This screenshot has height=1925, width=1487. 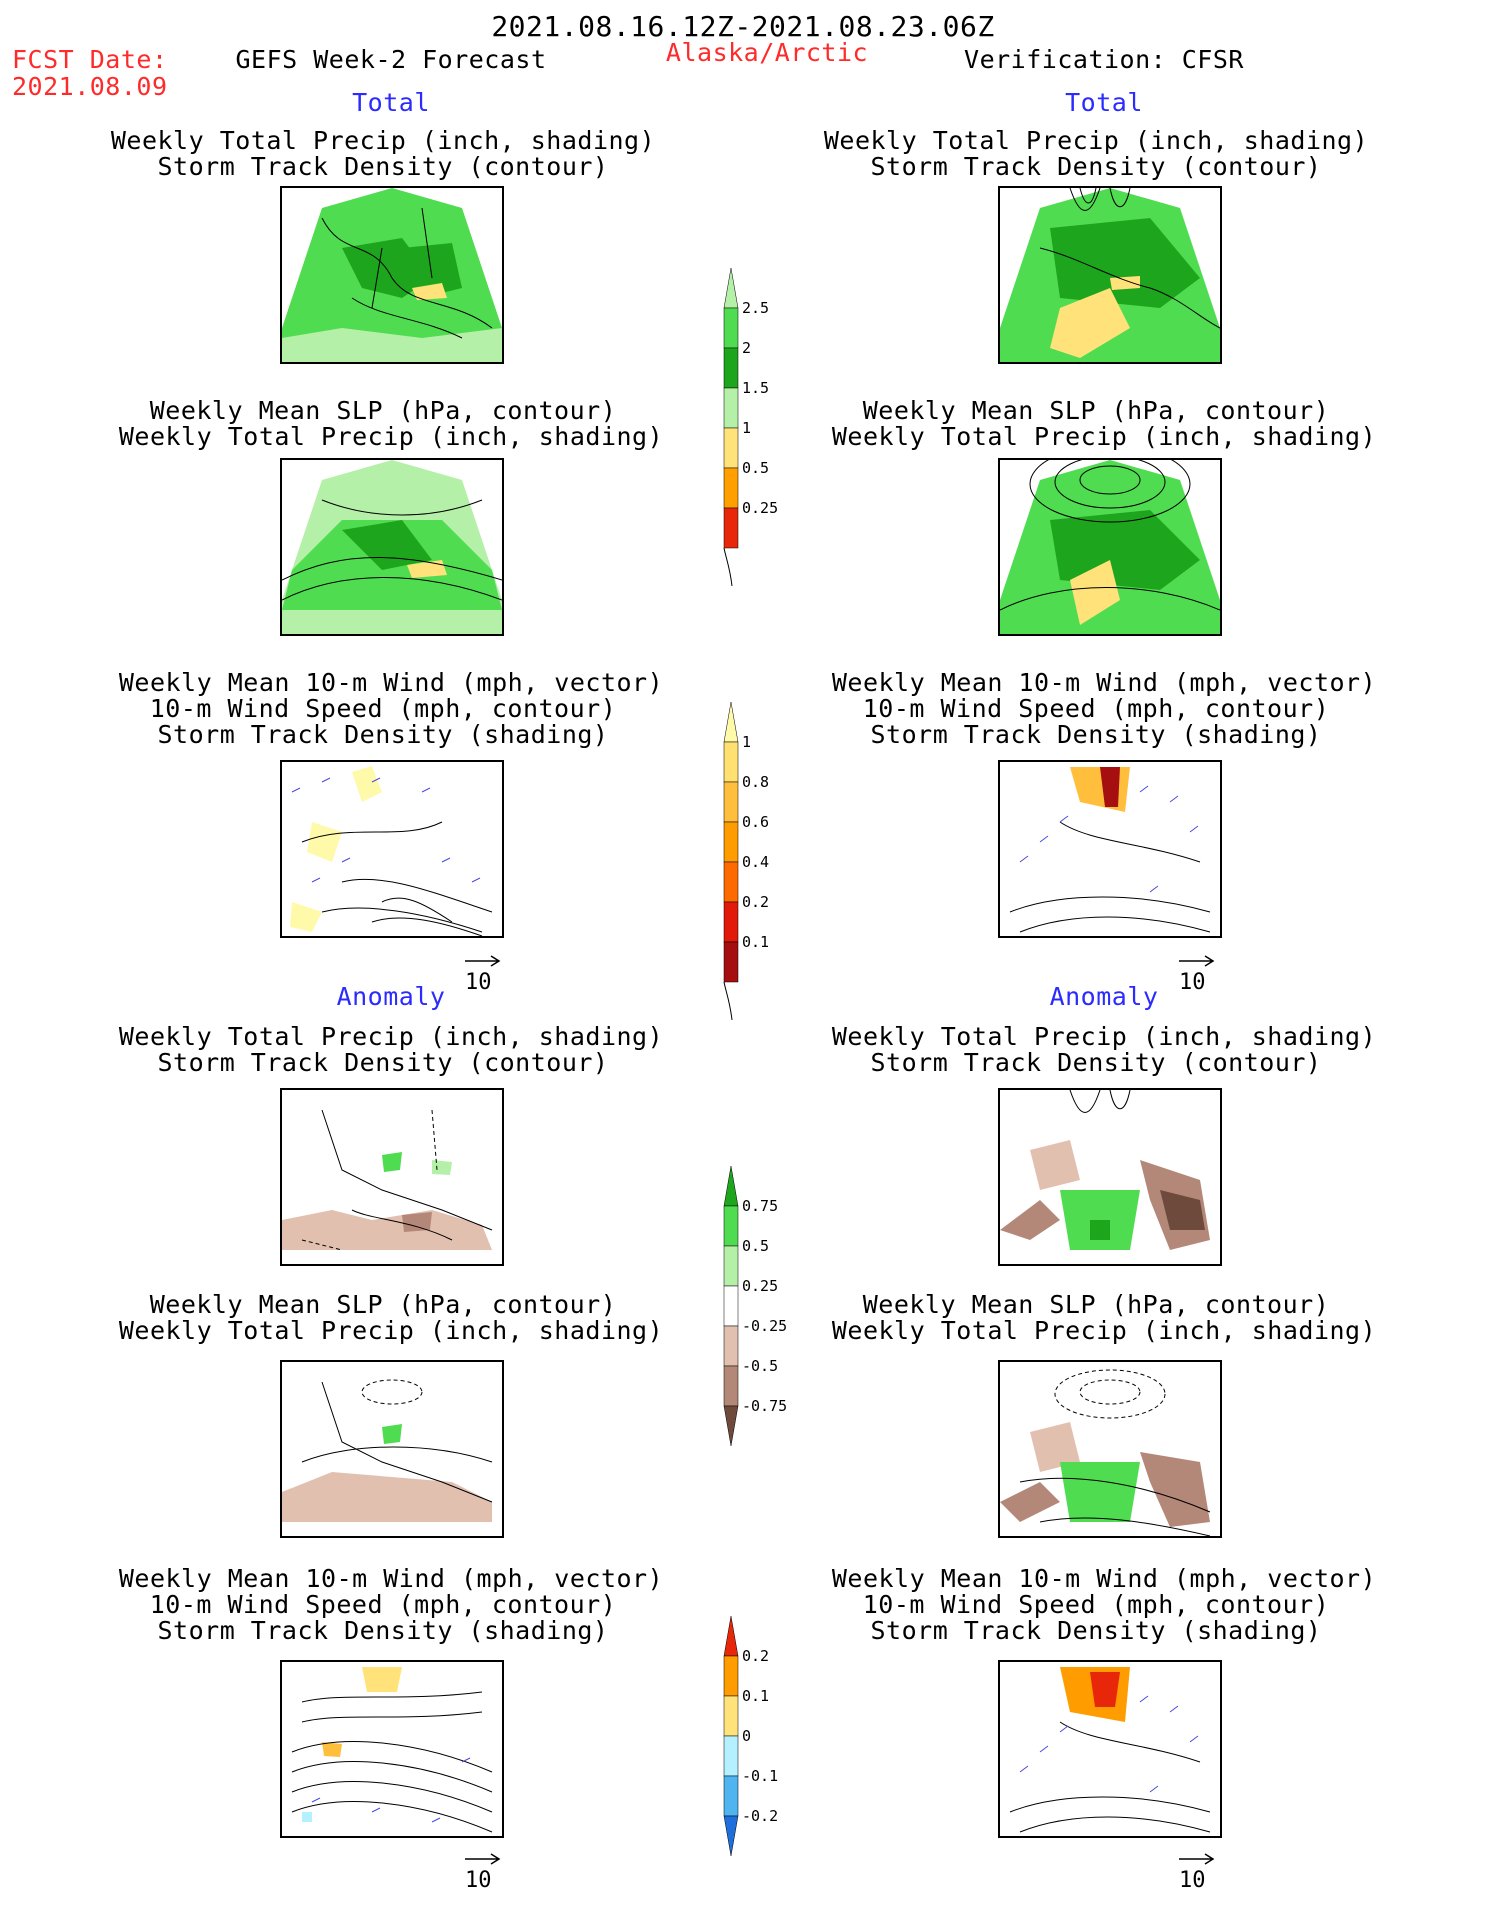 What do you see at coordinates (1096, 1062) in the screenshot?
I see `right-anom-precip-title-2: Storm Track Density (contour)` at bounding box center [1096, 1062].